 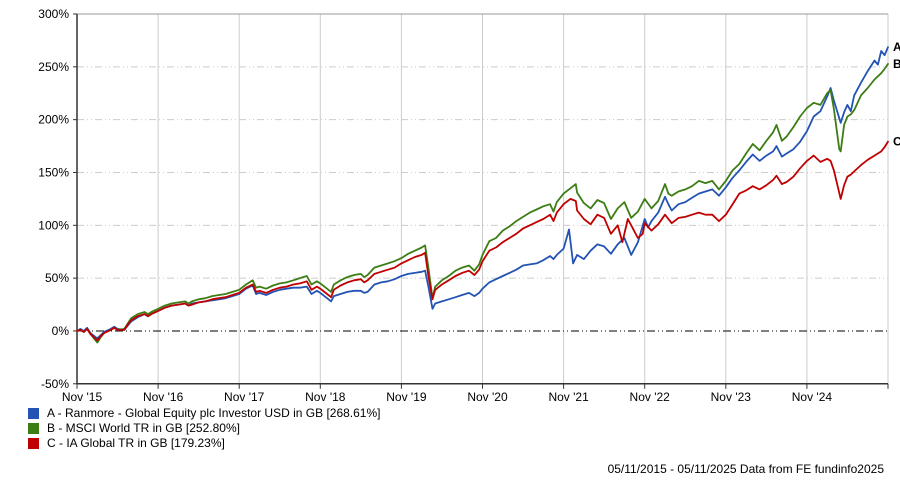 What do you see at coordinates (896, 64) in the screenshot?
I see `series-end-label-b: B` at bounding box center [896, 64].